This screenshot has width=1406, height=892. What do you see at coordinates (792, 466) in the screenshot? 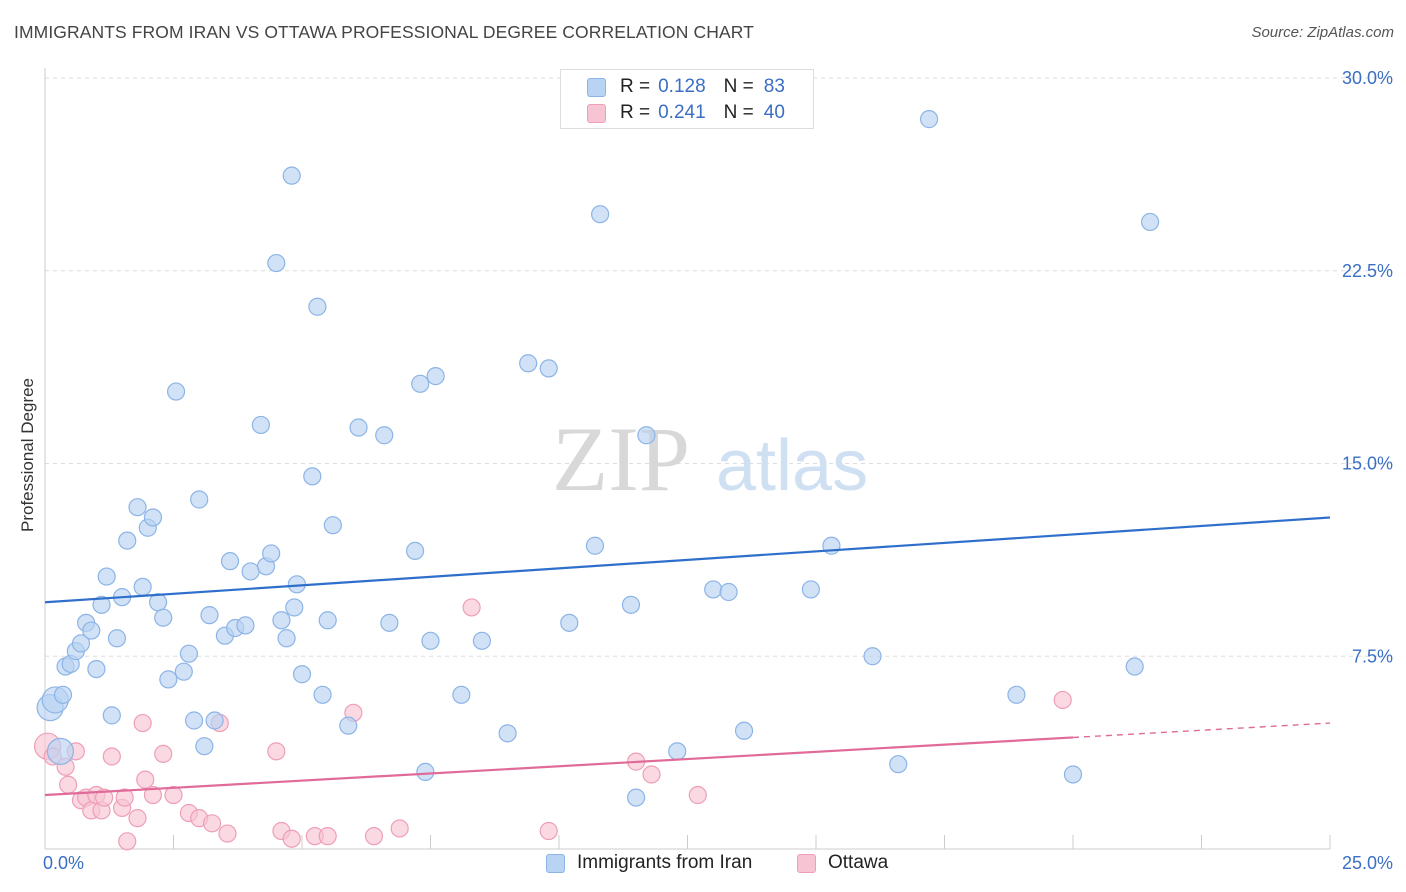
I see `watermark-atlas: atlas` at bounding box center [792, 466].